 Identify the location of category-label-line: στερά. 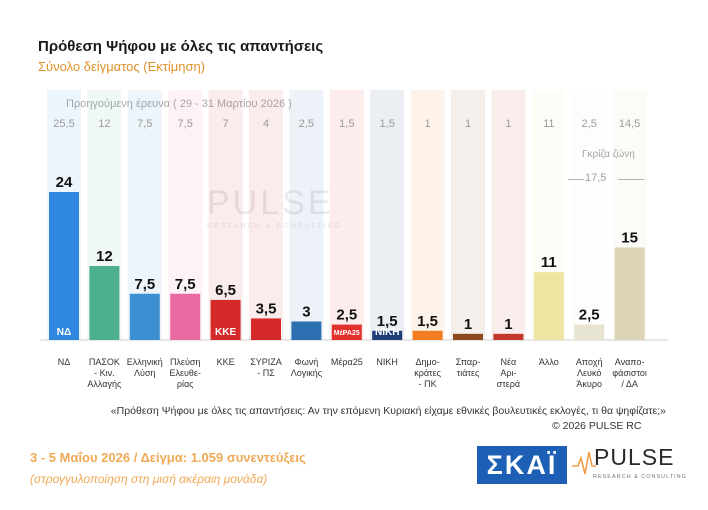
(508, 384).